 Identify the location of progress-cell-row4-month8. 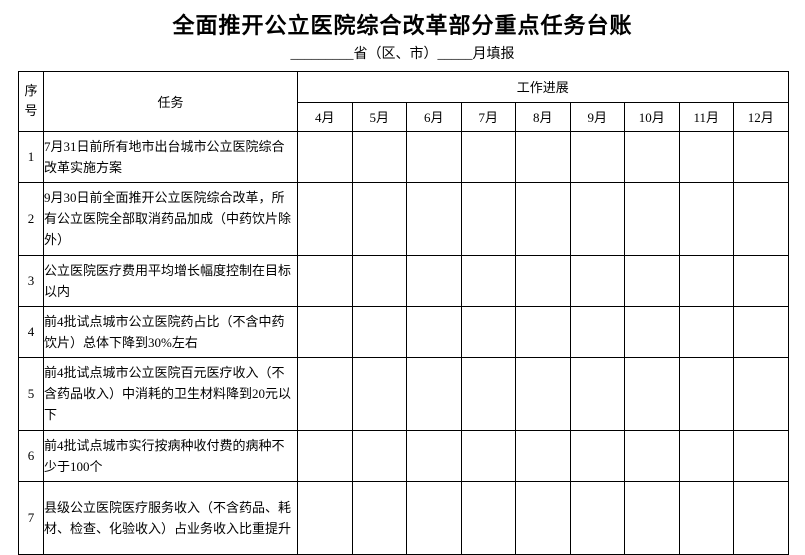
(706, 331).